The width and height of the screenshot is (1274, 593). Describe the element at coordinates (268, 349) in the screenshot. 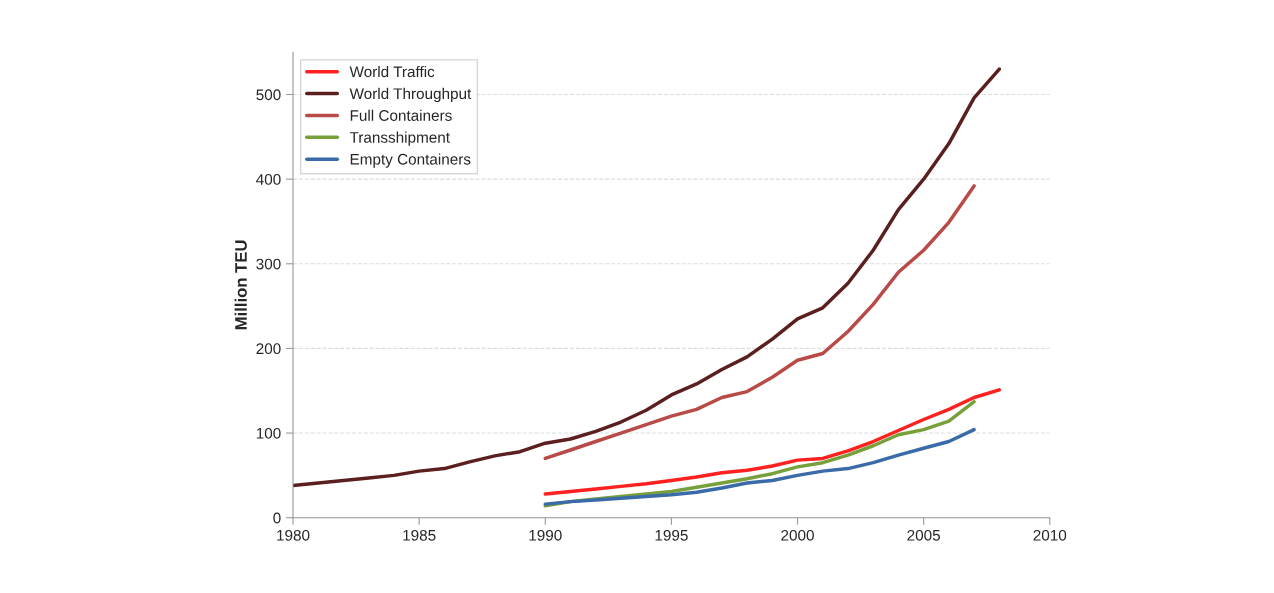

I see `y-tick-label: 200` at that location.